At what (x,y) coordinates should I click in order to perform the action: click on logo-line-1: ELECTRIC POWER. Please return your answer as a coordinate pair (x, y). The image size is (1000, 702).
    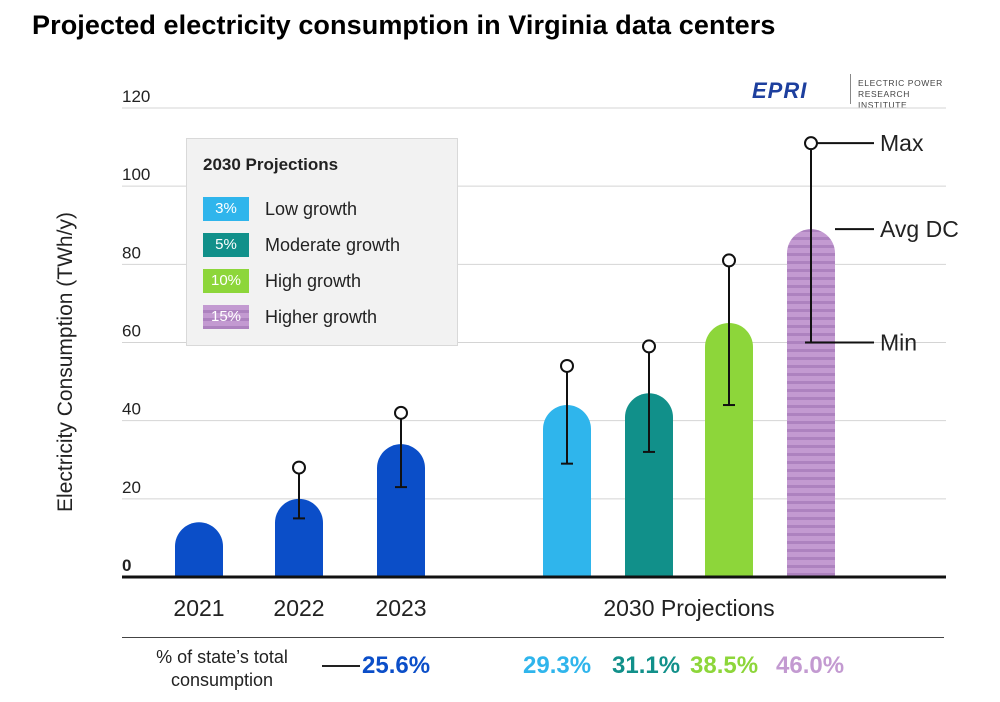
    Looking at the image, I should click on (900, 83).